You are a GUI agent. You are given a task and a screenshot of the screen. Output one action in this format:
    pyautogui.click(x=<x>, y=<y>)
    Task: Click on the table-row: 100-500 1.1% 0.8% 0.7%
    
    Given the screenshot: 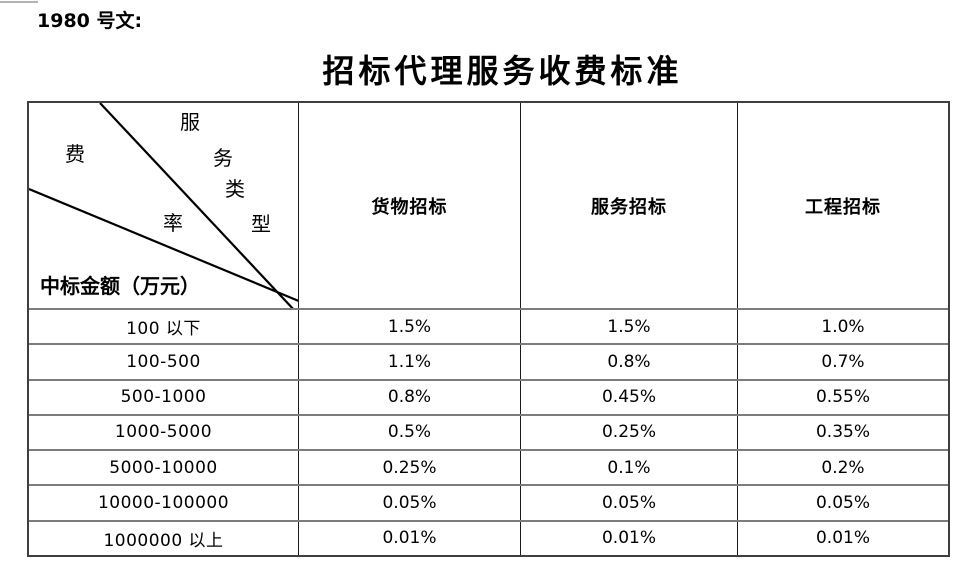 What is the action you would take?
    pyautogui.click(x=488, y=361)
    